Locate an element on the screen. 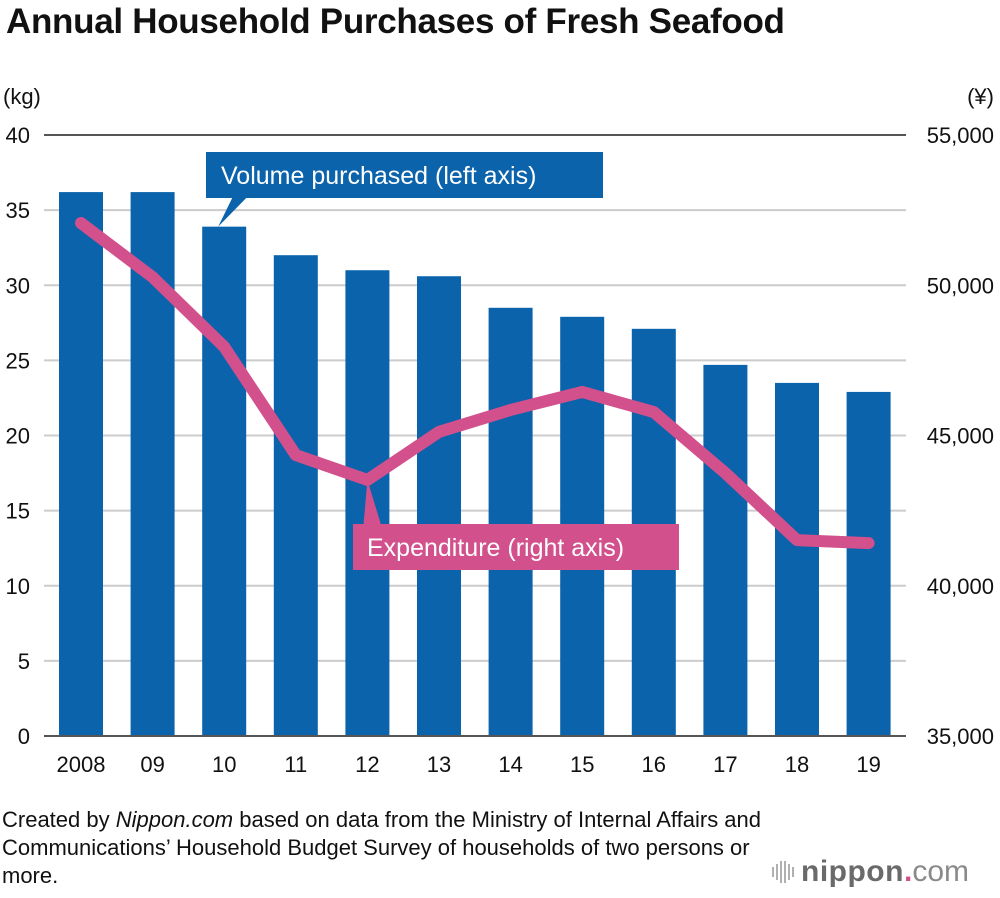  x-tick-label: 17 is located at coordinates (725, 764).